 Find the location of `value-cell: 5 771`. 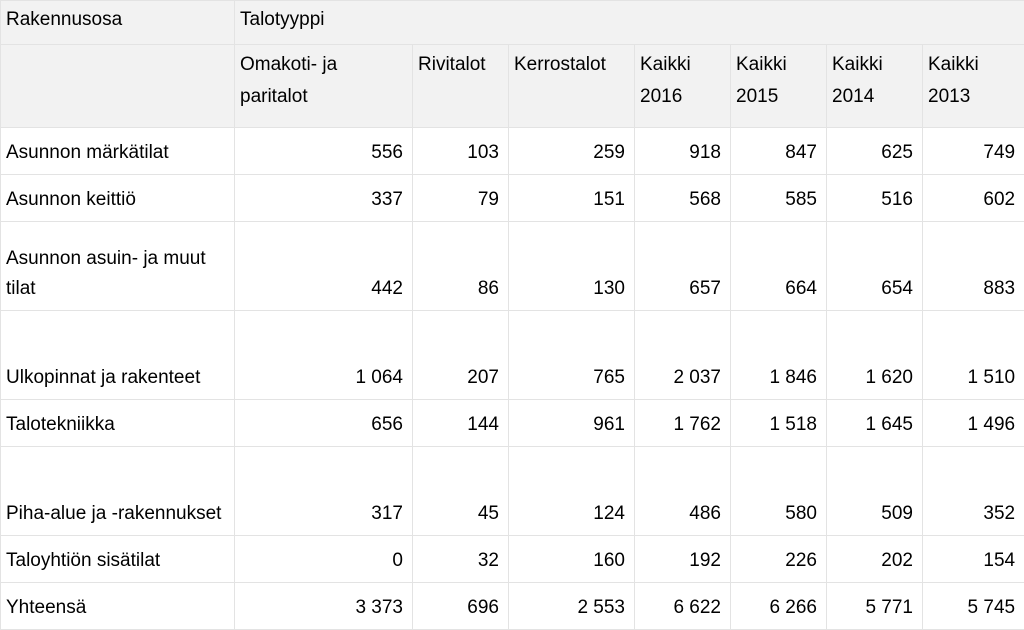

value-cell: 5 771 is located at coordinates (875, 606).